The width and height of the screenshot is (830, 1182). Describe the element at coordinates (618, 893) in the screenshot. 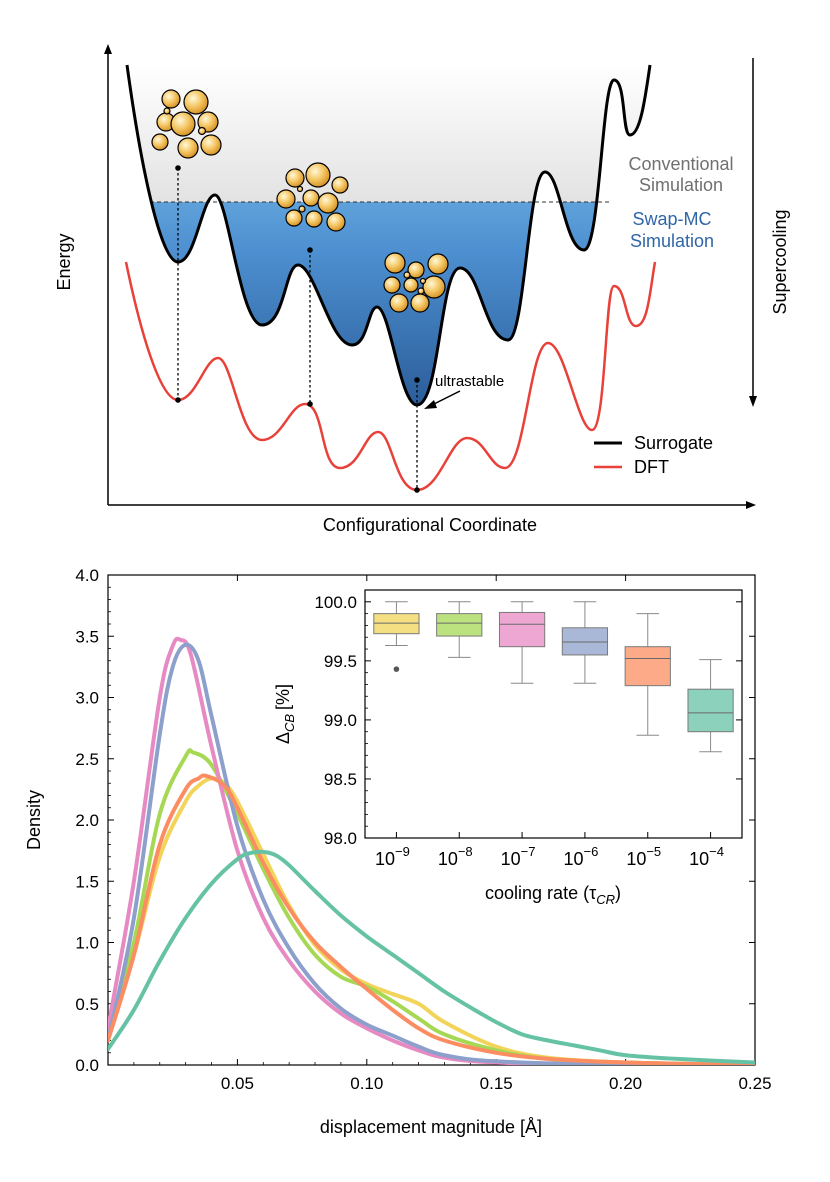

I see `inset-x-label-close: )` at that location.